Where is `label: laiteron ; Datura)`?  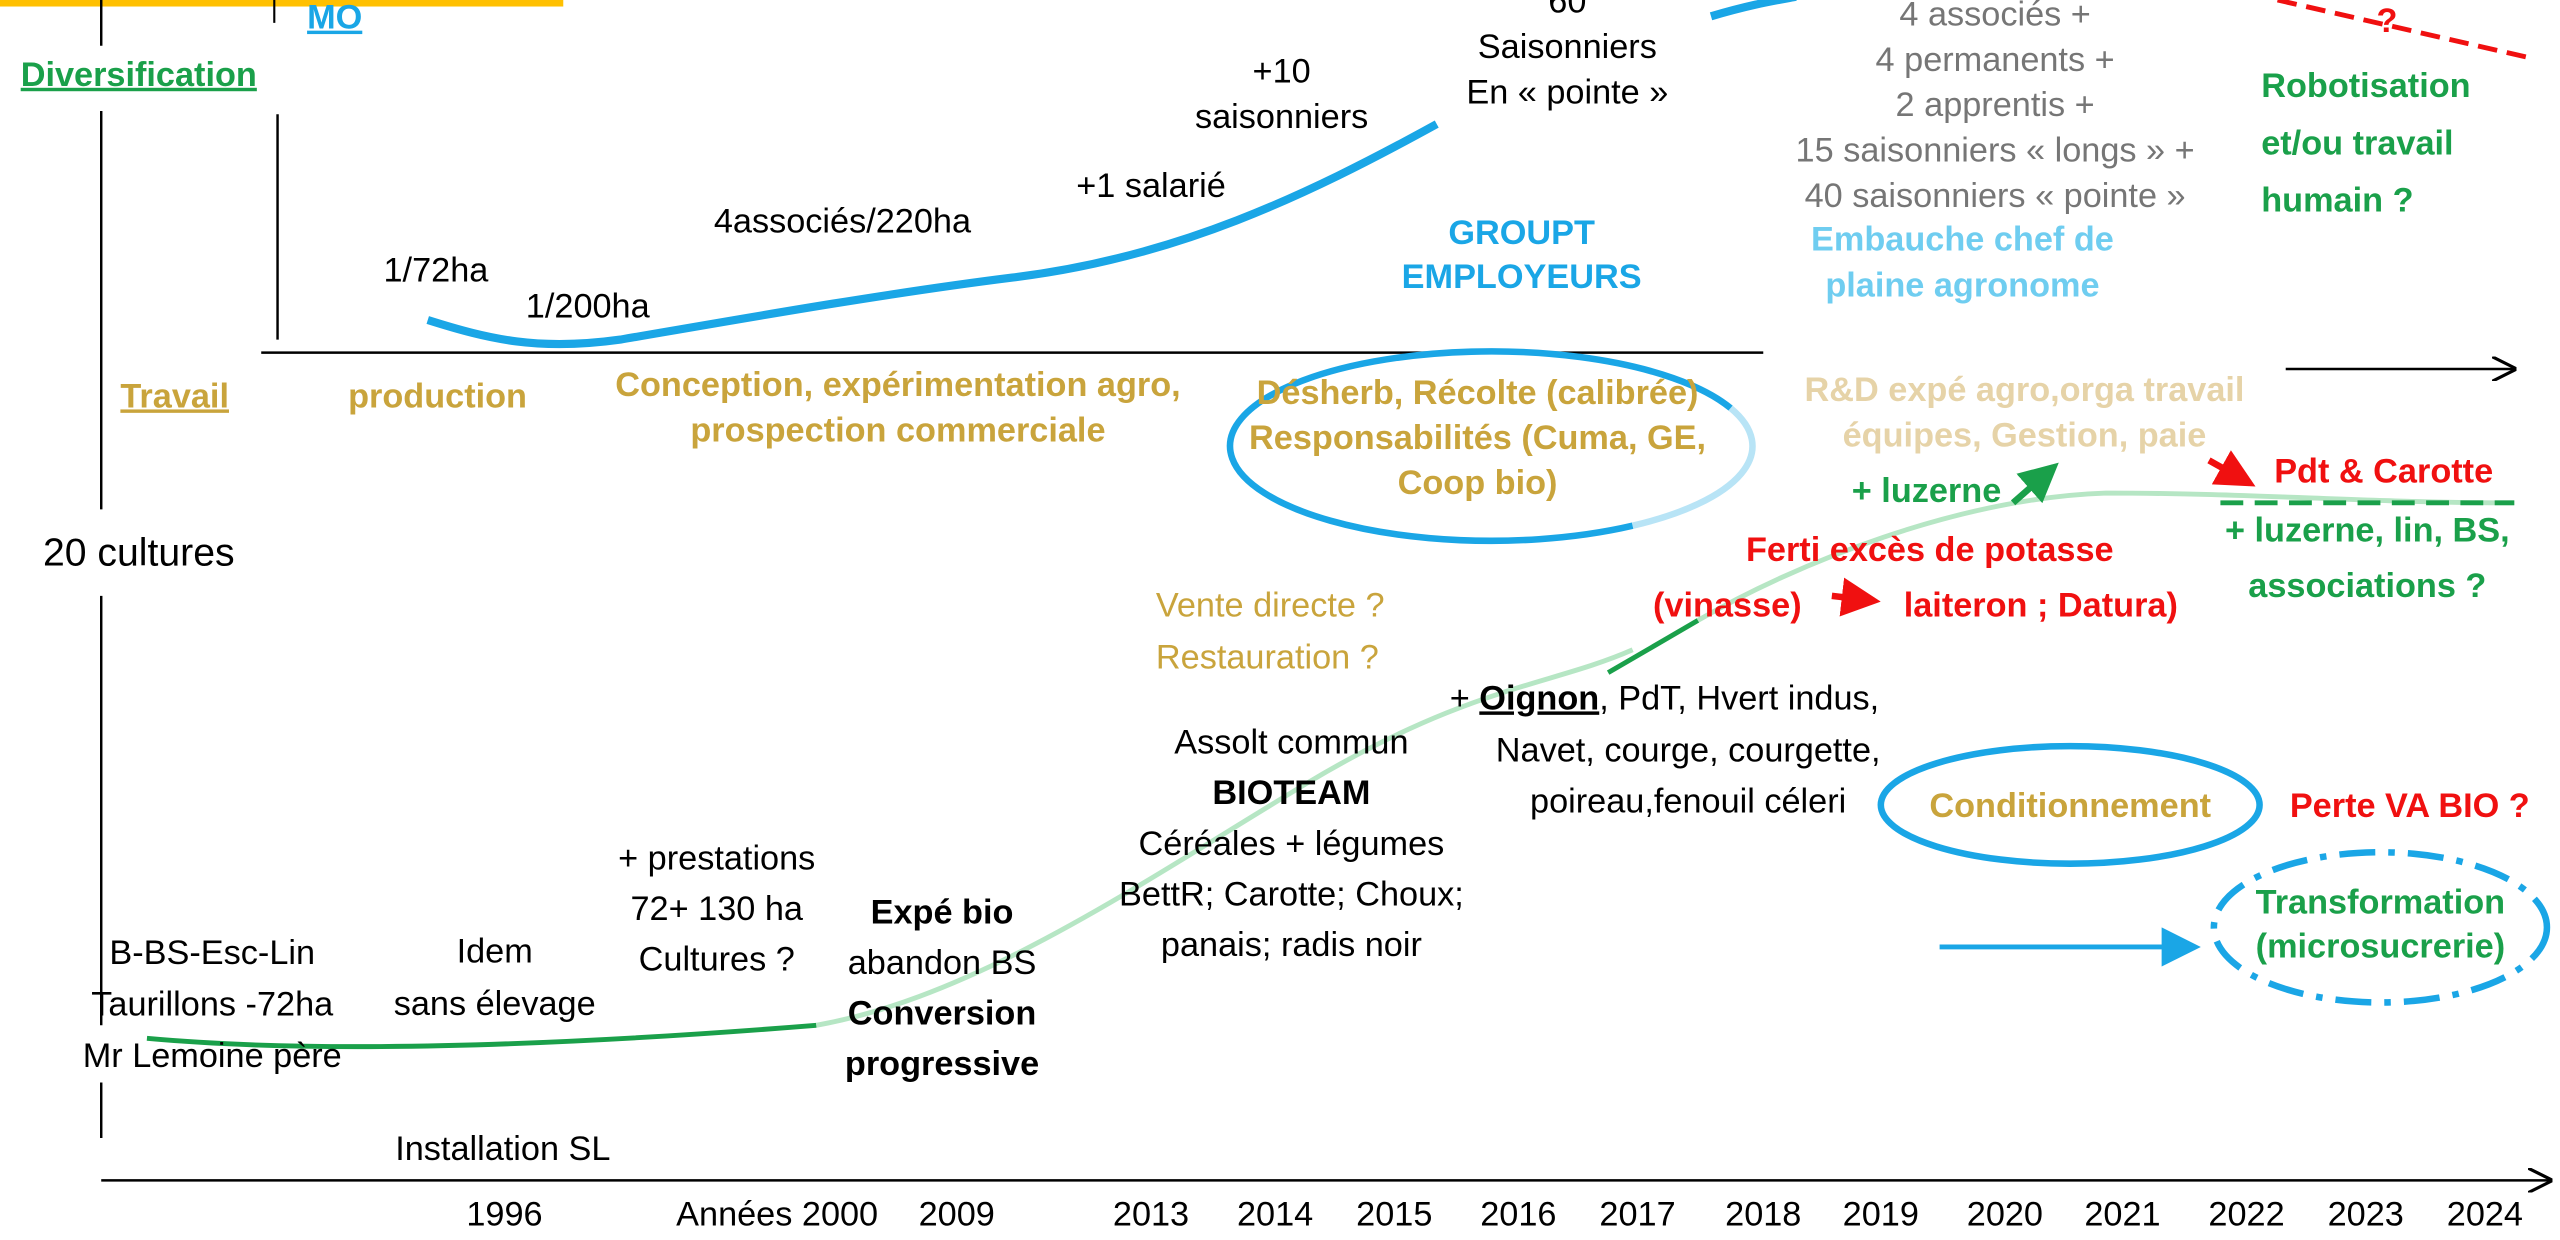
label: laiteron ; Datura) is located at coordinates (2041, 605).